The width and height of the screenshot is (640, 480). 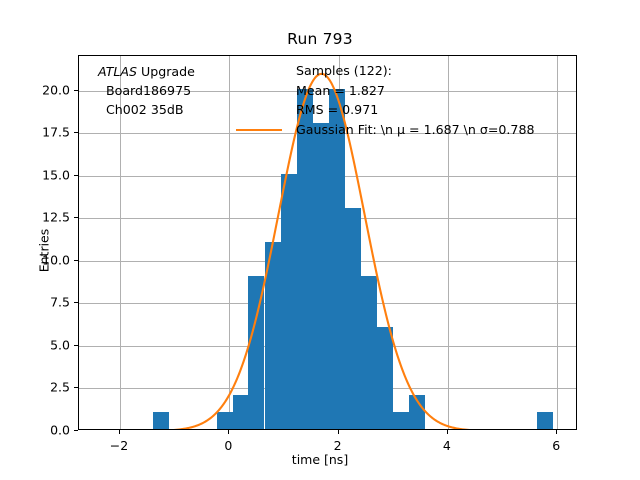 What do you see at coordinates (228, 445) in the screenshot?
I see `x-tick-label: 0` at bounding box center [228, 445].